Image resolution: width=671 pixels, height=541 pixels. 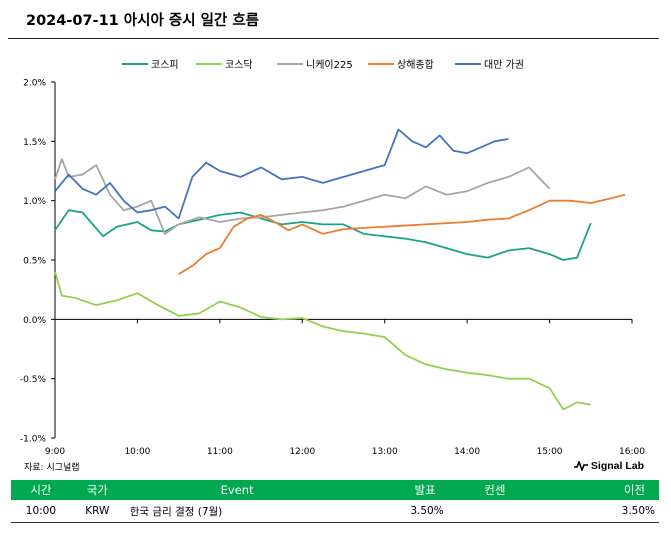 I want to click on signal-wave-icon, so click(x=581, y=466).